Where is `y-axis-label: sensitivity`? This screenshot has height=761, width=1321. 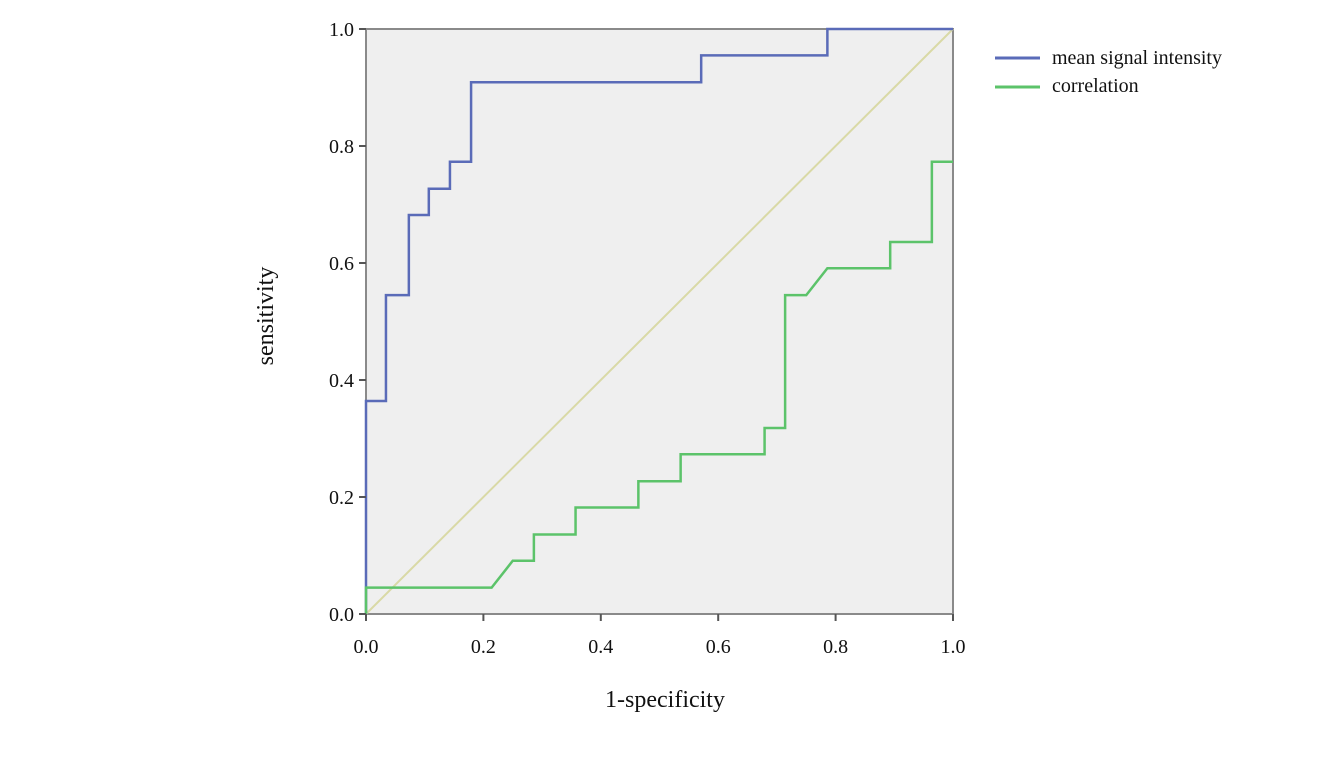 y-axis-label: sensitivity is located at coordinates (266, 316).